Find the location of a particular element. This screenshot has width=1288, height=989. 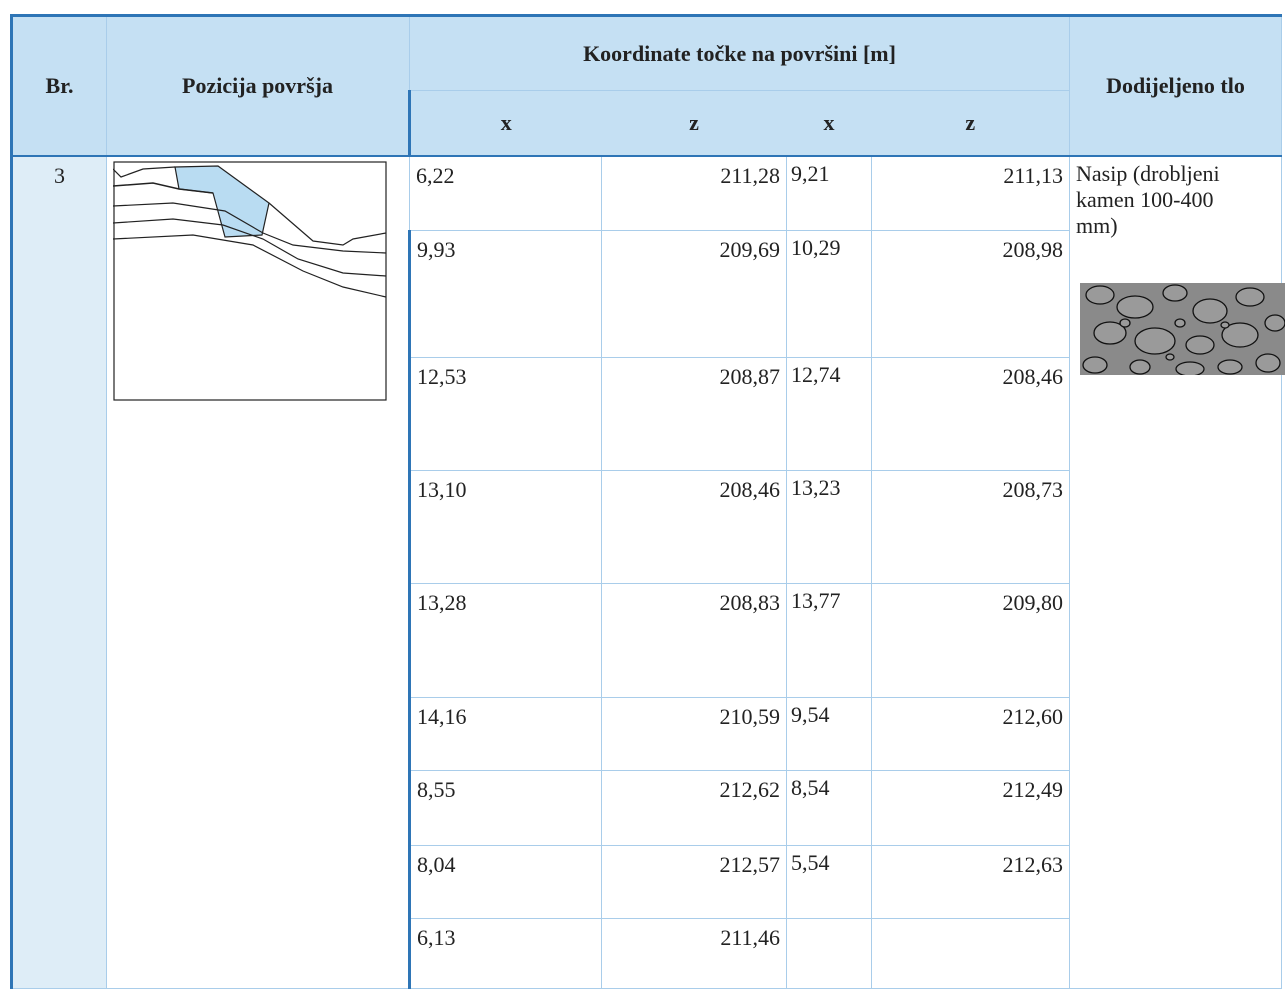

coordinate-value: 8,55 is located at coordinates (505, 808).